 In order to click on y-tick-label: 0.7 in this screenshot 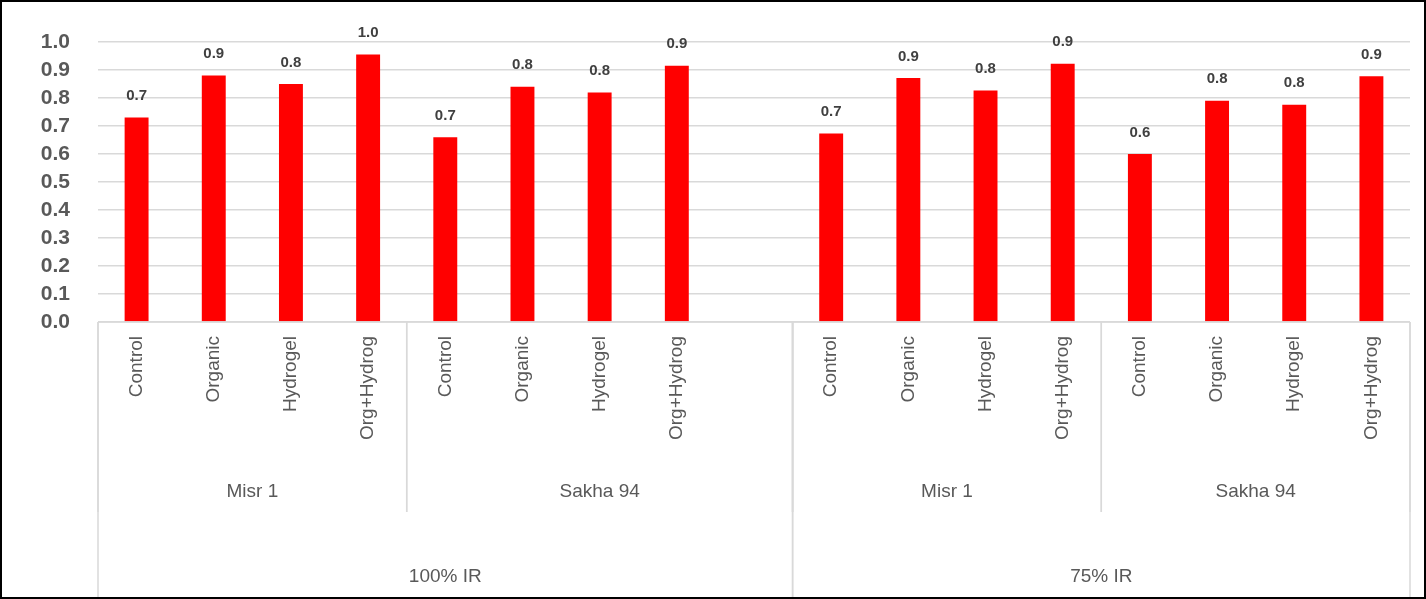, I will do `click(55, 124)`.